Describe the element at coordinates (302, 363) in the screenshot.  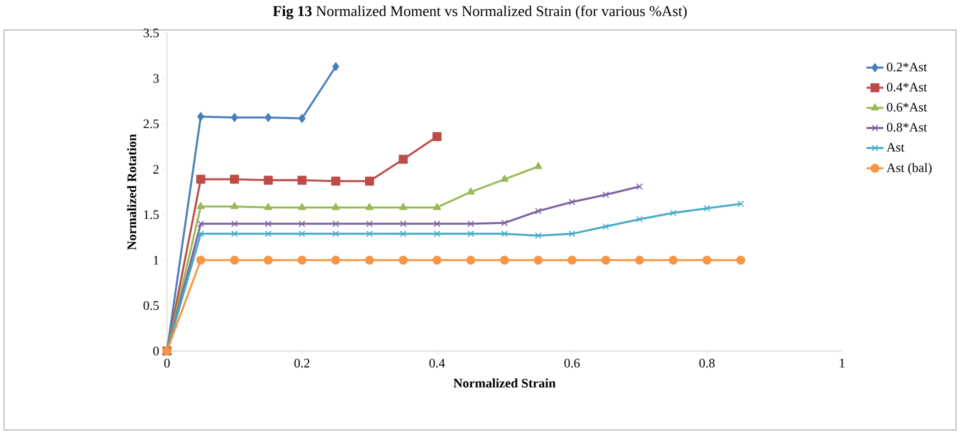
I see `x-tick-label: 0.2` at that location.